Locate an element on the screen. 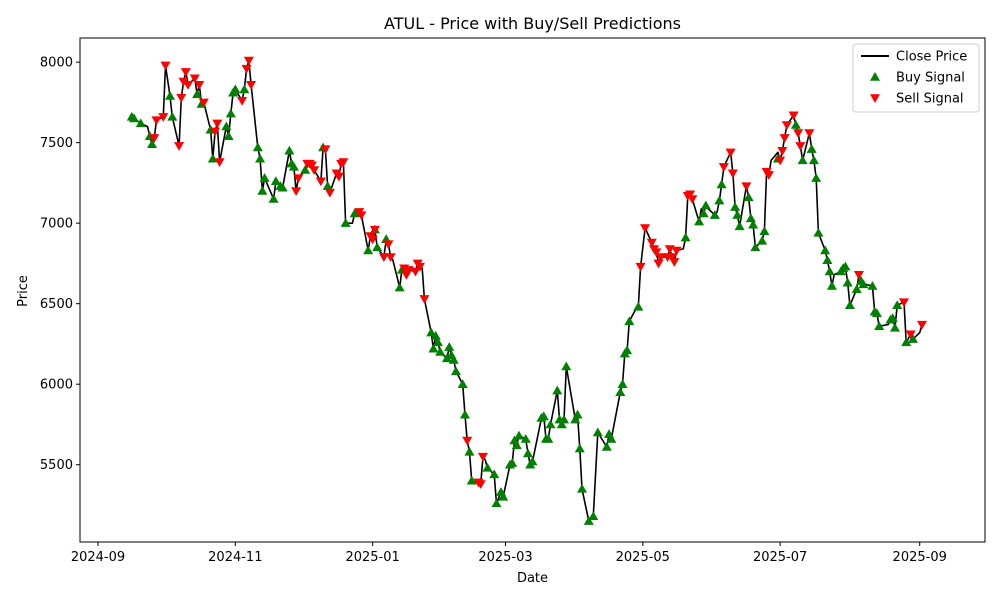 Image resolution: width=1000 pixels, height=600 pixels. x-tick-label: 2024-11 is located at coordinates (235, 557).